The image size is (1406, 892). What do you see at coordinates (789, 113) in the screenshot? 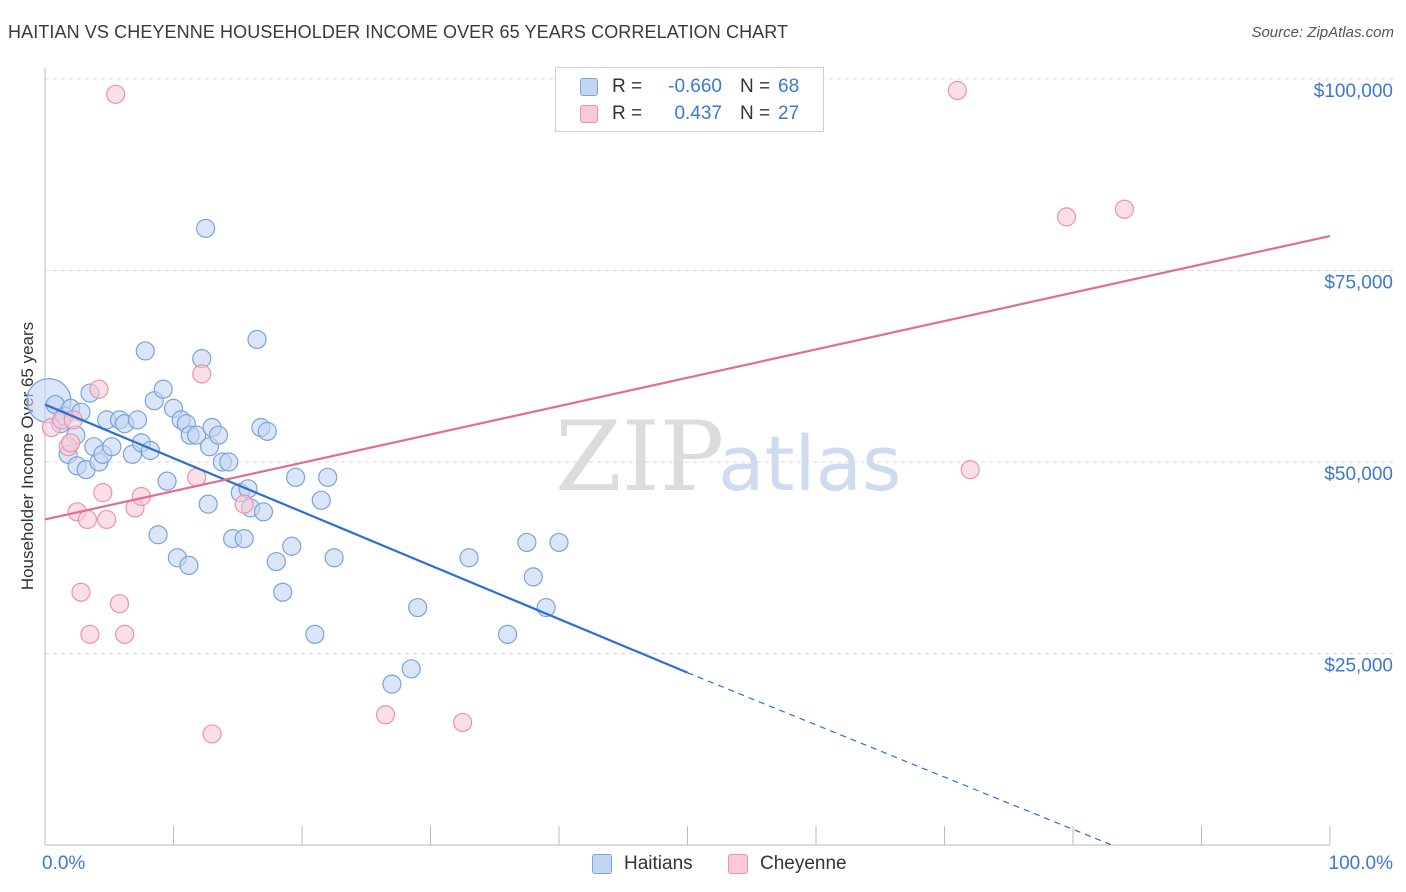
I see `legend-n-value: 27` at bounding box center [789, 113].